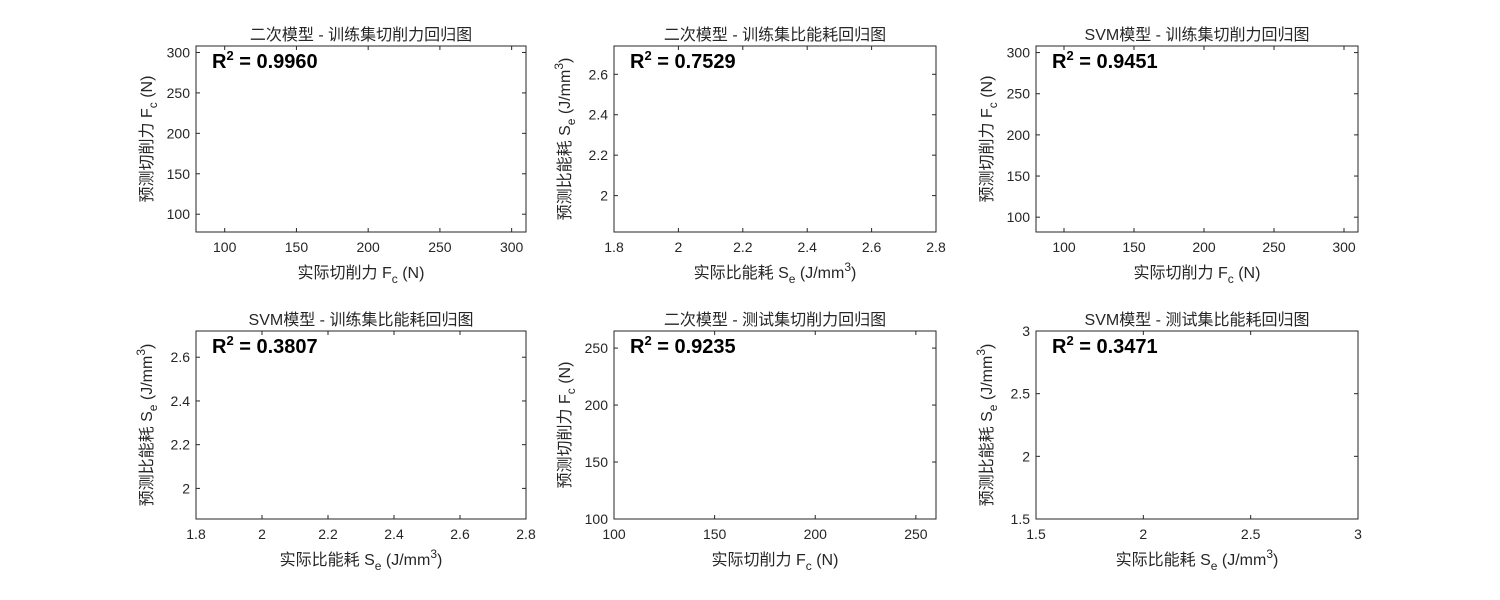 This screenshot has width=1500, height=600. I want to click on r-squared-value: = 0.9451, so click(1116, 62).